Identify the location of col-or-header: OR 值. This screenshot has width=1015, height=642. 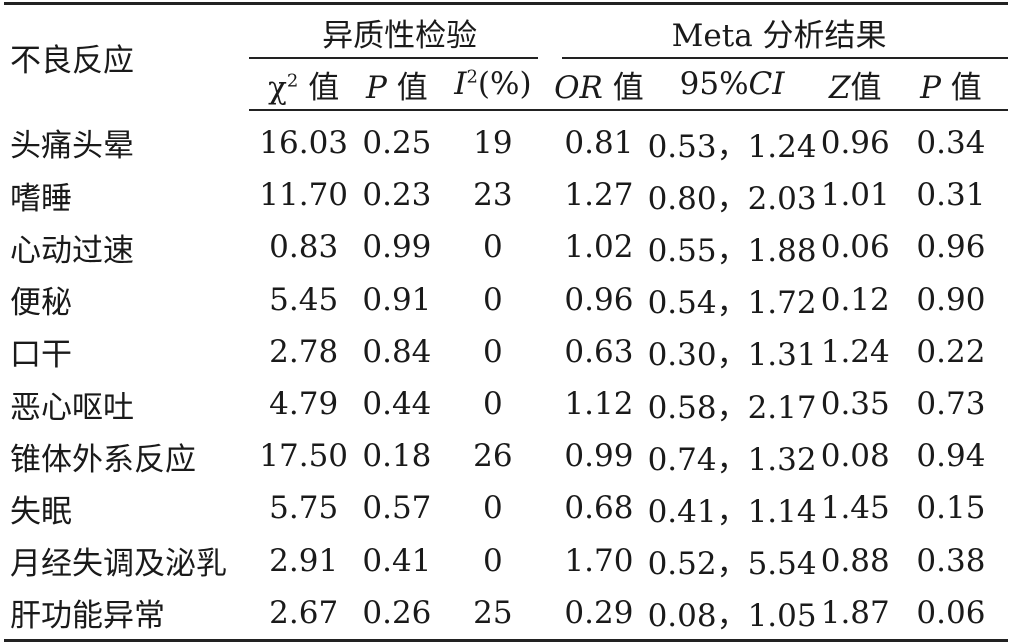
(599, 85).